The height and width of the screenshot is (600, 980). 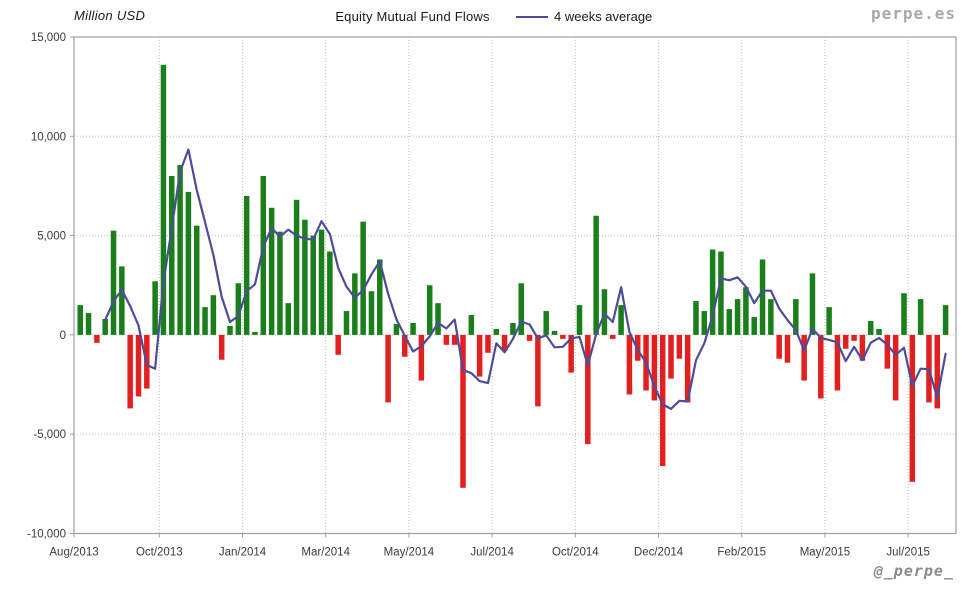 I want to click on x-tick-label: Aug/2013, so click(x=73, y=553).